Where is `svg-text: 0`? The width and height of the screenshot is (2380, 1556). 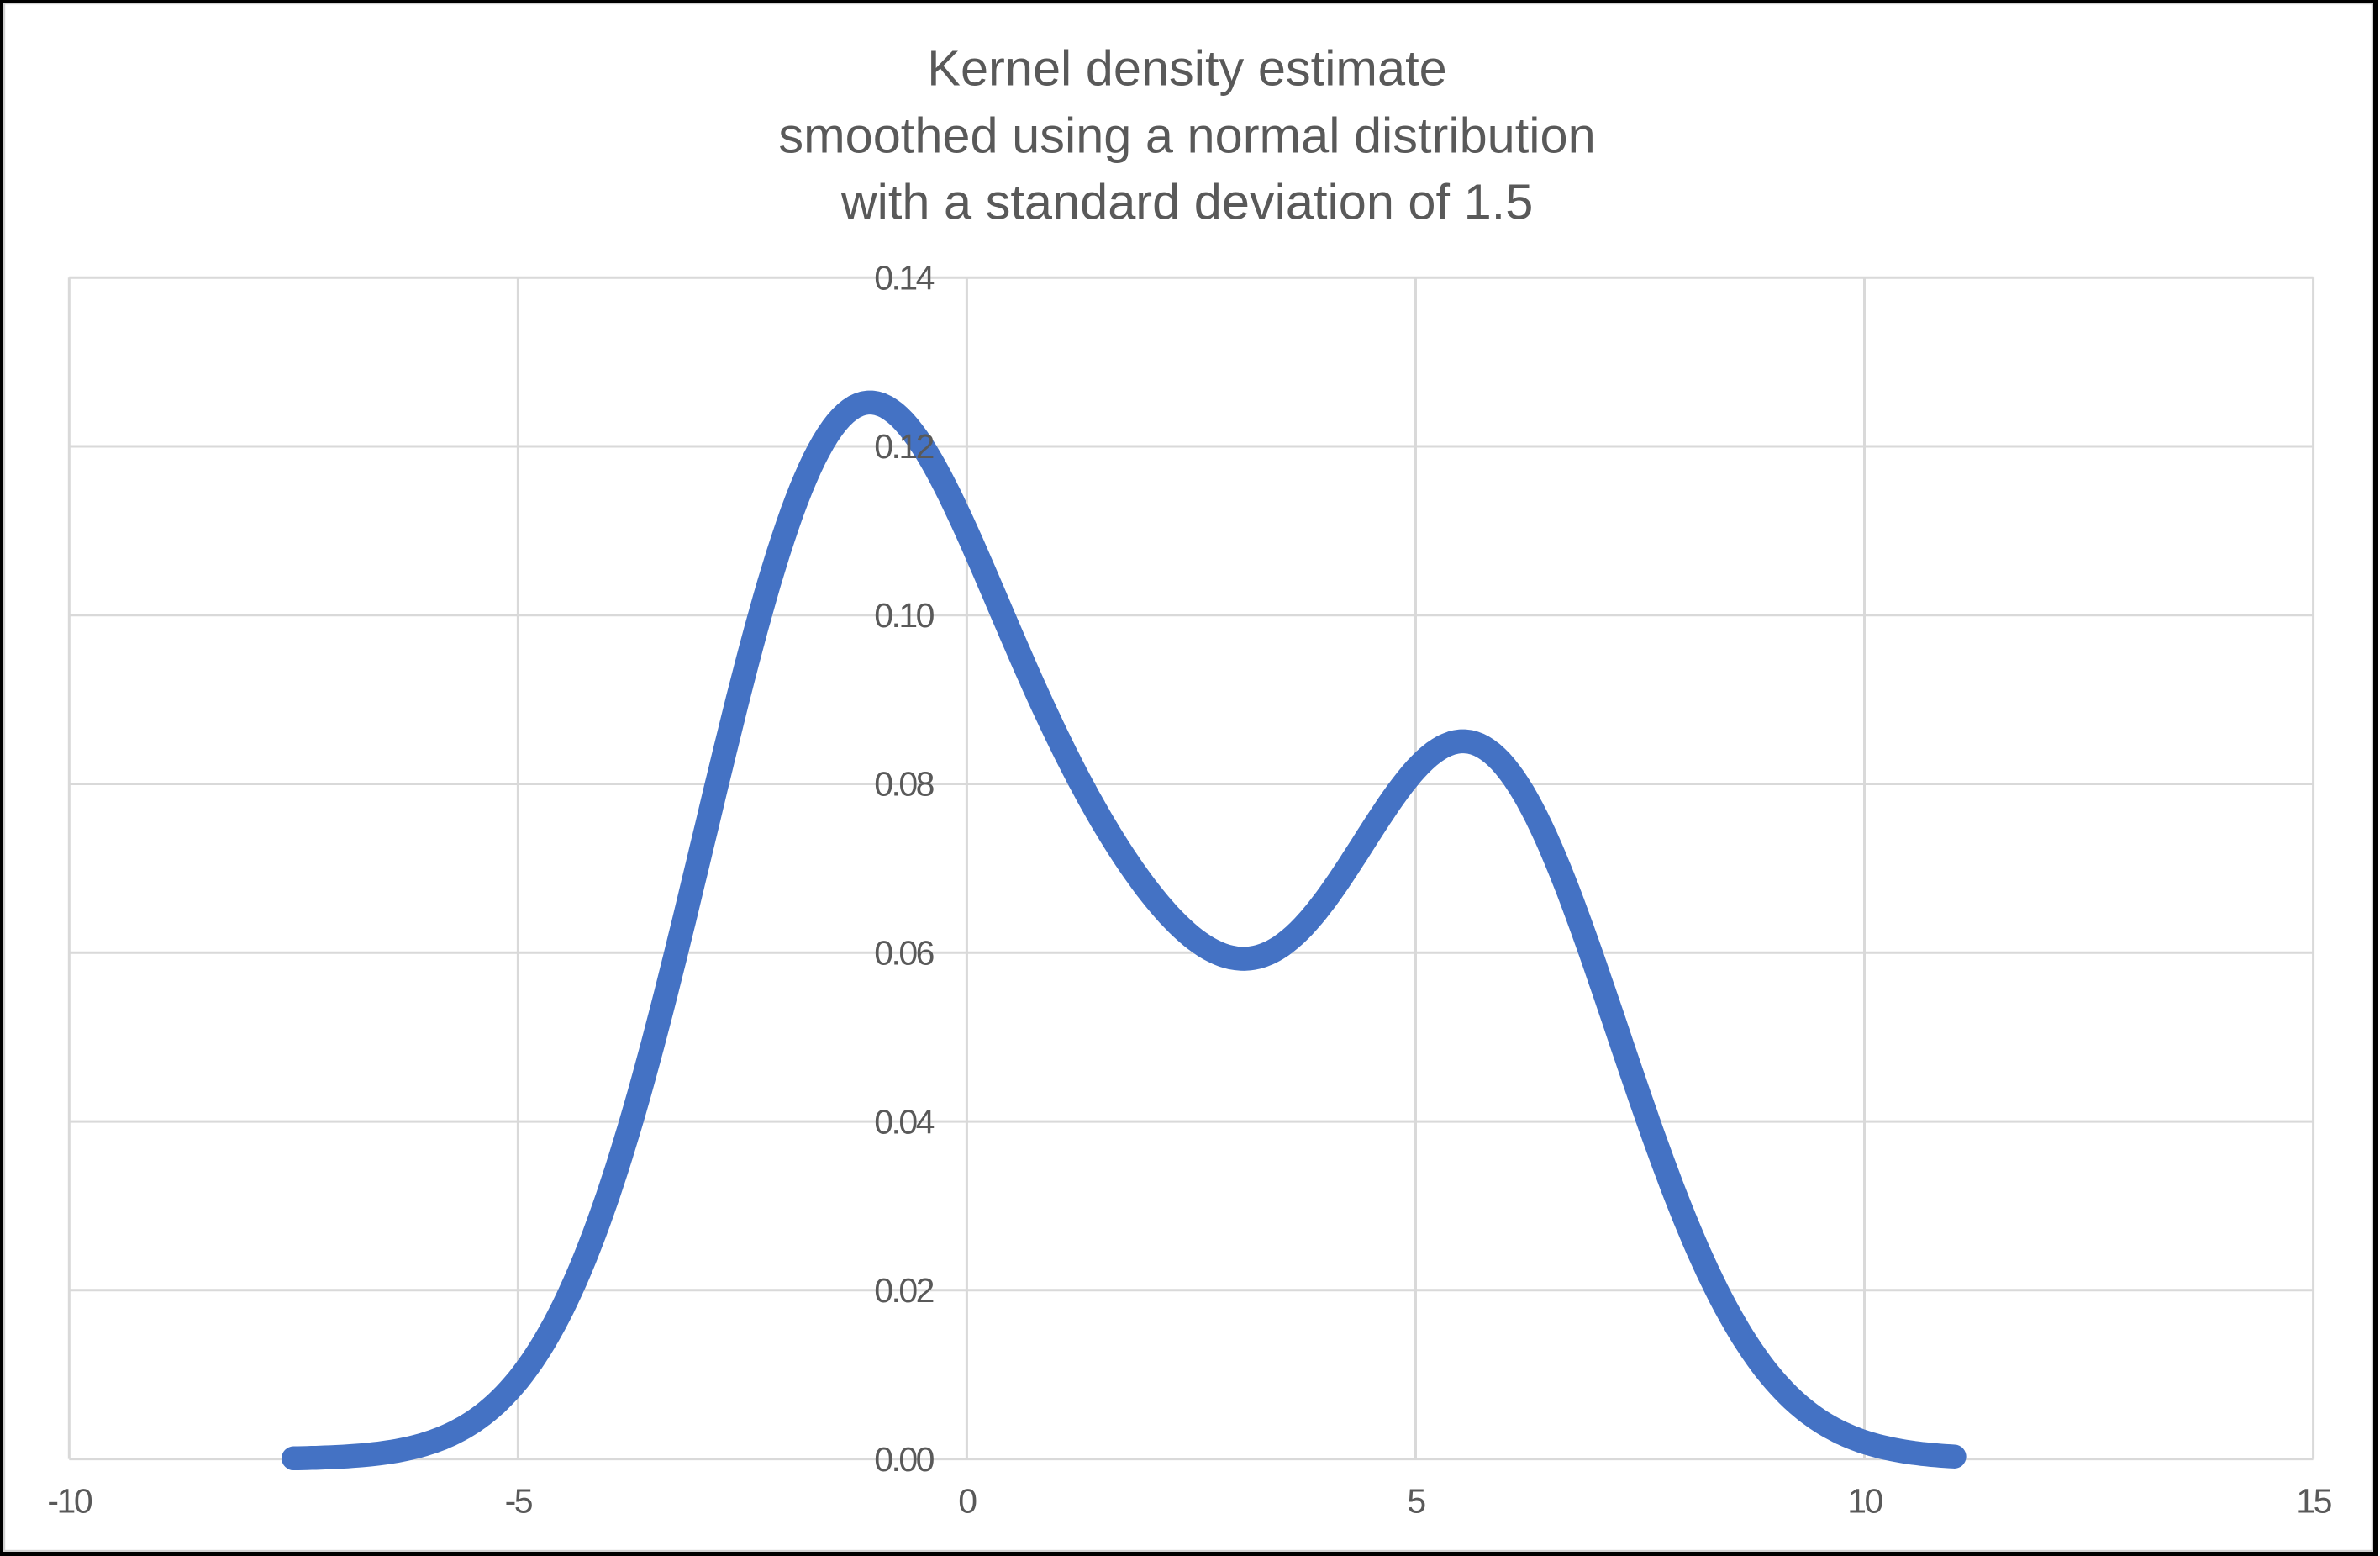
svg-text: 0 is located at coordinates (968, 1501).